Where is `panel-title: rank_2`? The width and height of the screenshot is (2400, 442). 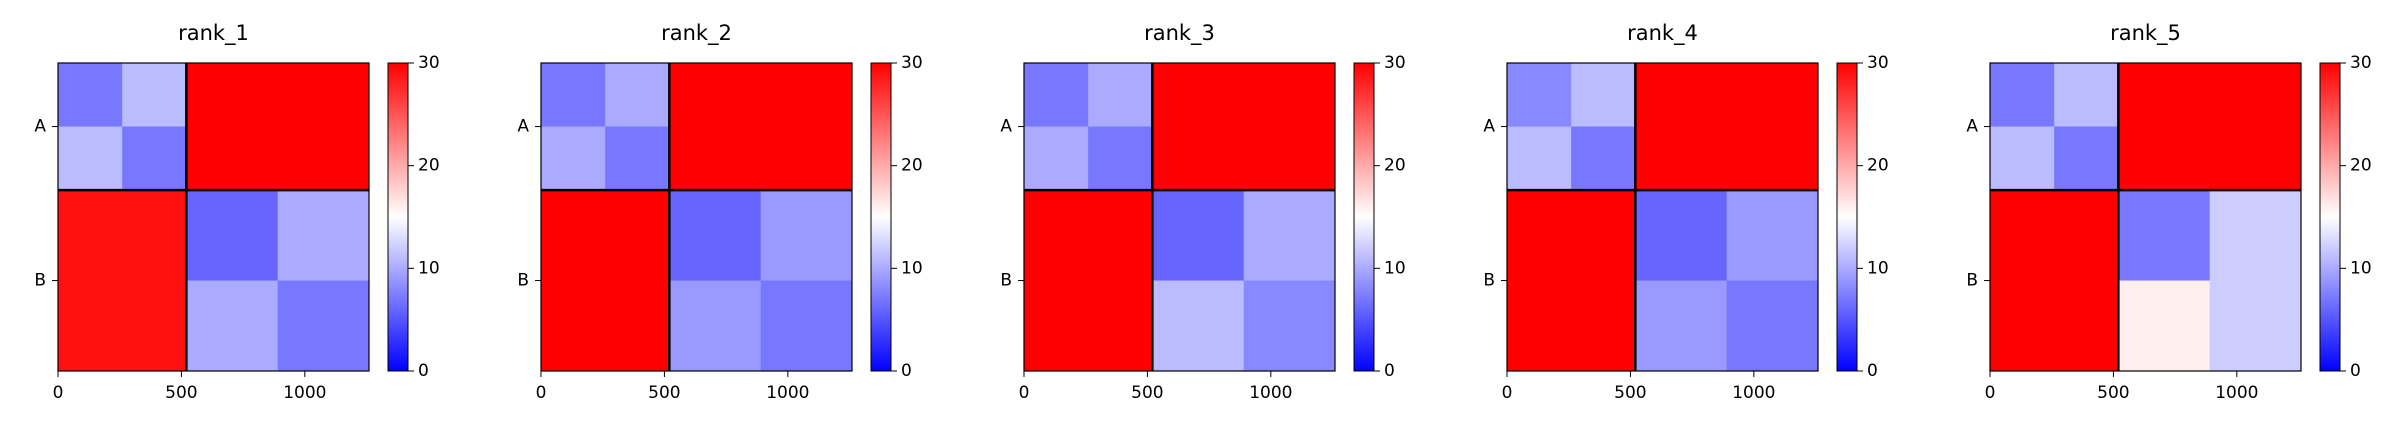
panel-title: rank_2 is located at coordinates (696, 33).